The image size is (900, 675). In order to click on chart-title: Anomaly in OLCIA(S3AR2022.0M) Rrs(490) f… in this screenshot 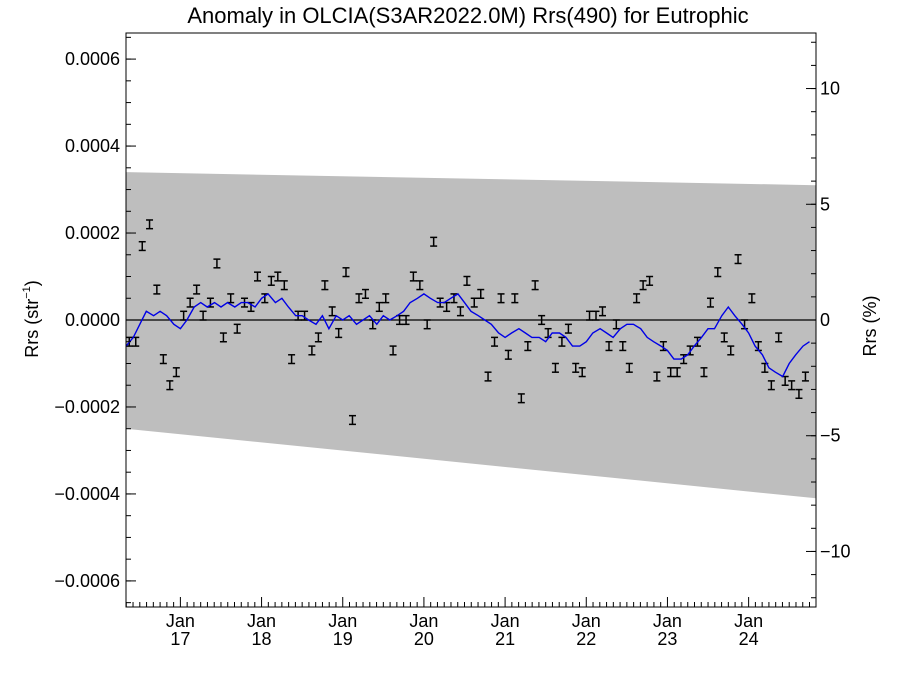, I will do `click(467, 15)`.